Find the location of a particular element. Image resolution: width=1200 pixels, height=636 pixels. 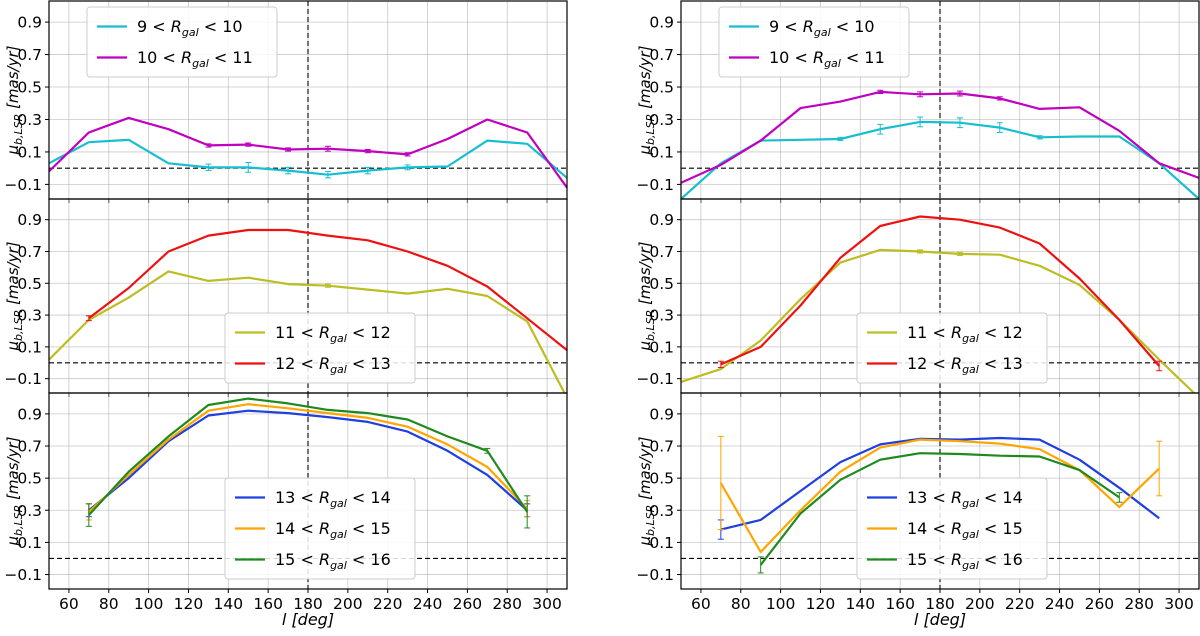

legend-label-part: 11 < is located at coordinates (297, 332).